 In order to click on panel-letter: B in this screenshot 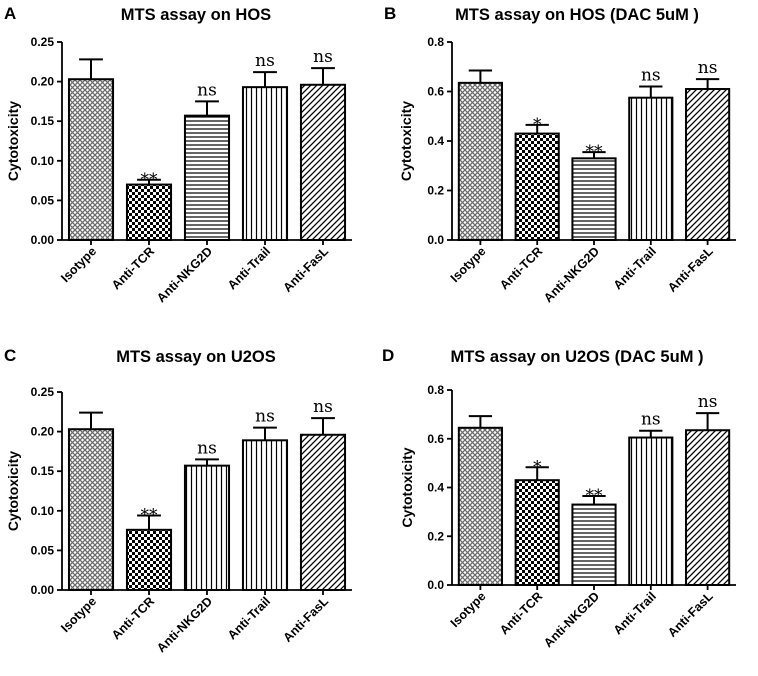, I will do `click(390, 13)`.